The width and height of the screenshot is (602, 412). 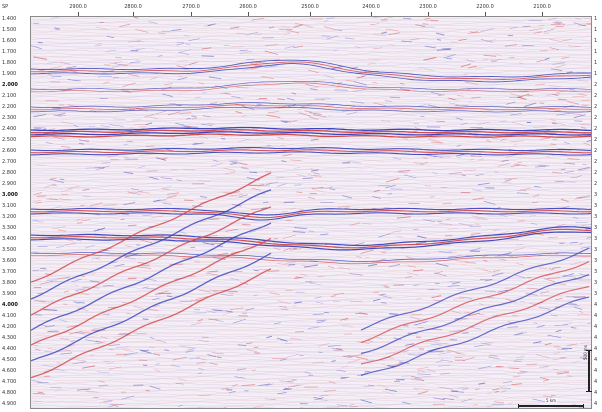 I want to click on shotpoint-tick-label: 2200.0, so click(x=485, y=7).